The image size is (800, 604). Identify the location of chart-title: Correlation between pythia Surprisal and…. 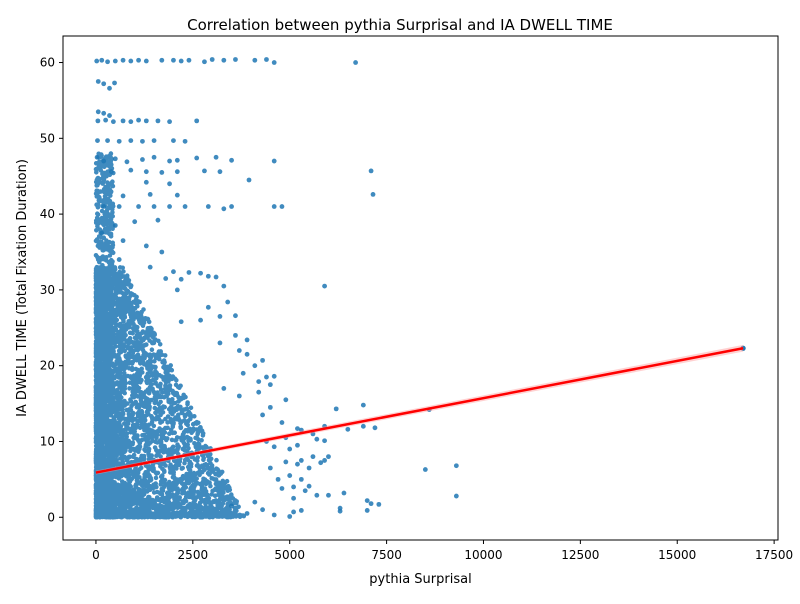
(400, 25).